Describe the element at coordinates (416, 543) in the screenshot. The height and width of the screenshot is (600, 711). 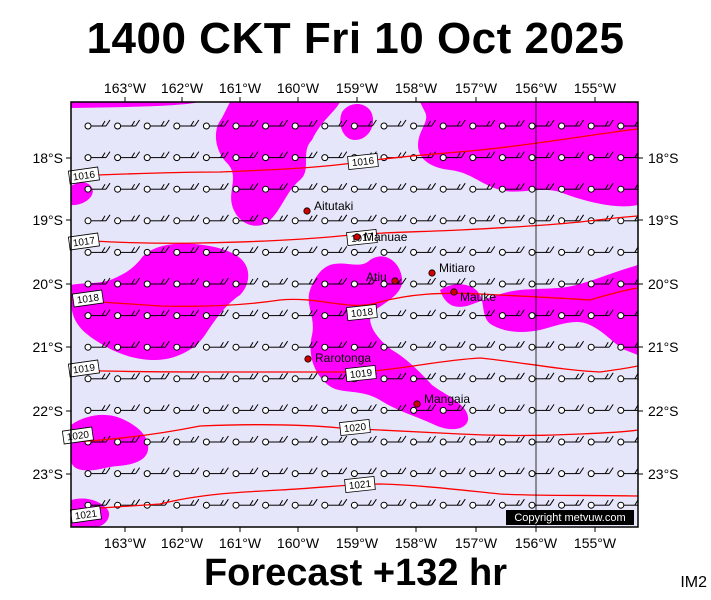
I see `lon-label-bottom: 158°W` at that location.